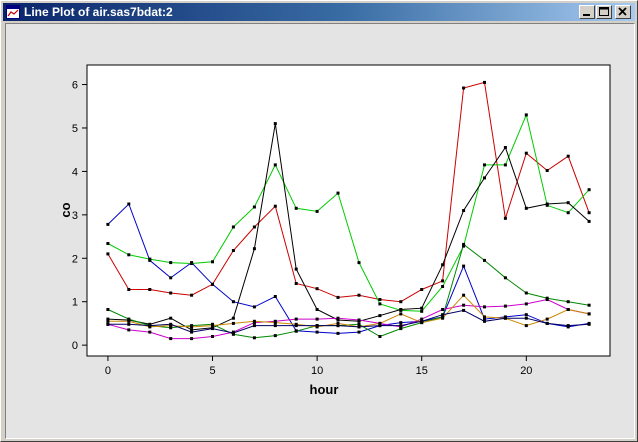 The height and width of the screenshot is (442, 638). What do you see at coordinates (65, 209) in the screenshot?
I see `y-axis-title: co` at bounding box center [65, 209].